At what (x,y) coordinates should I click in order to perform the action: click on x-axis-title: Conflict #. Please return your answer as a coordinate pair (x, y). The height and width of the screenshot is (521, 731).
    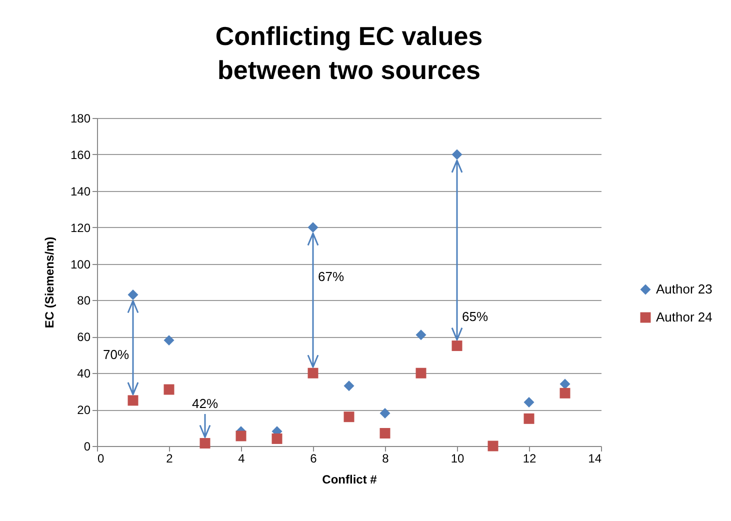
    Looking at the image, I should click on (350, 479).